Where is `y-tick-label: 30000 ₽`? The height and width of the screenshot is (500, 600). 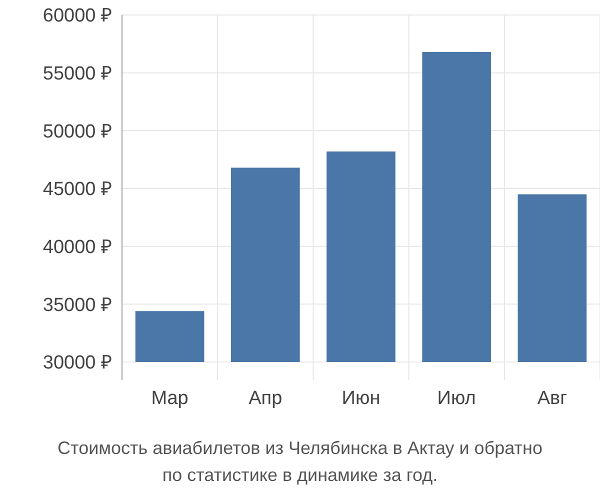
y-tick-label: 30000 ₽ is located at coordinates (77, 363).